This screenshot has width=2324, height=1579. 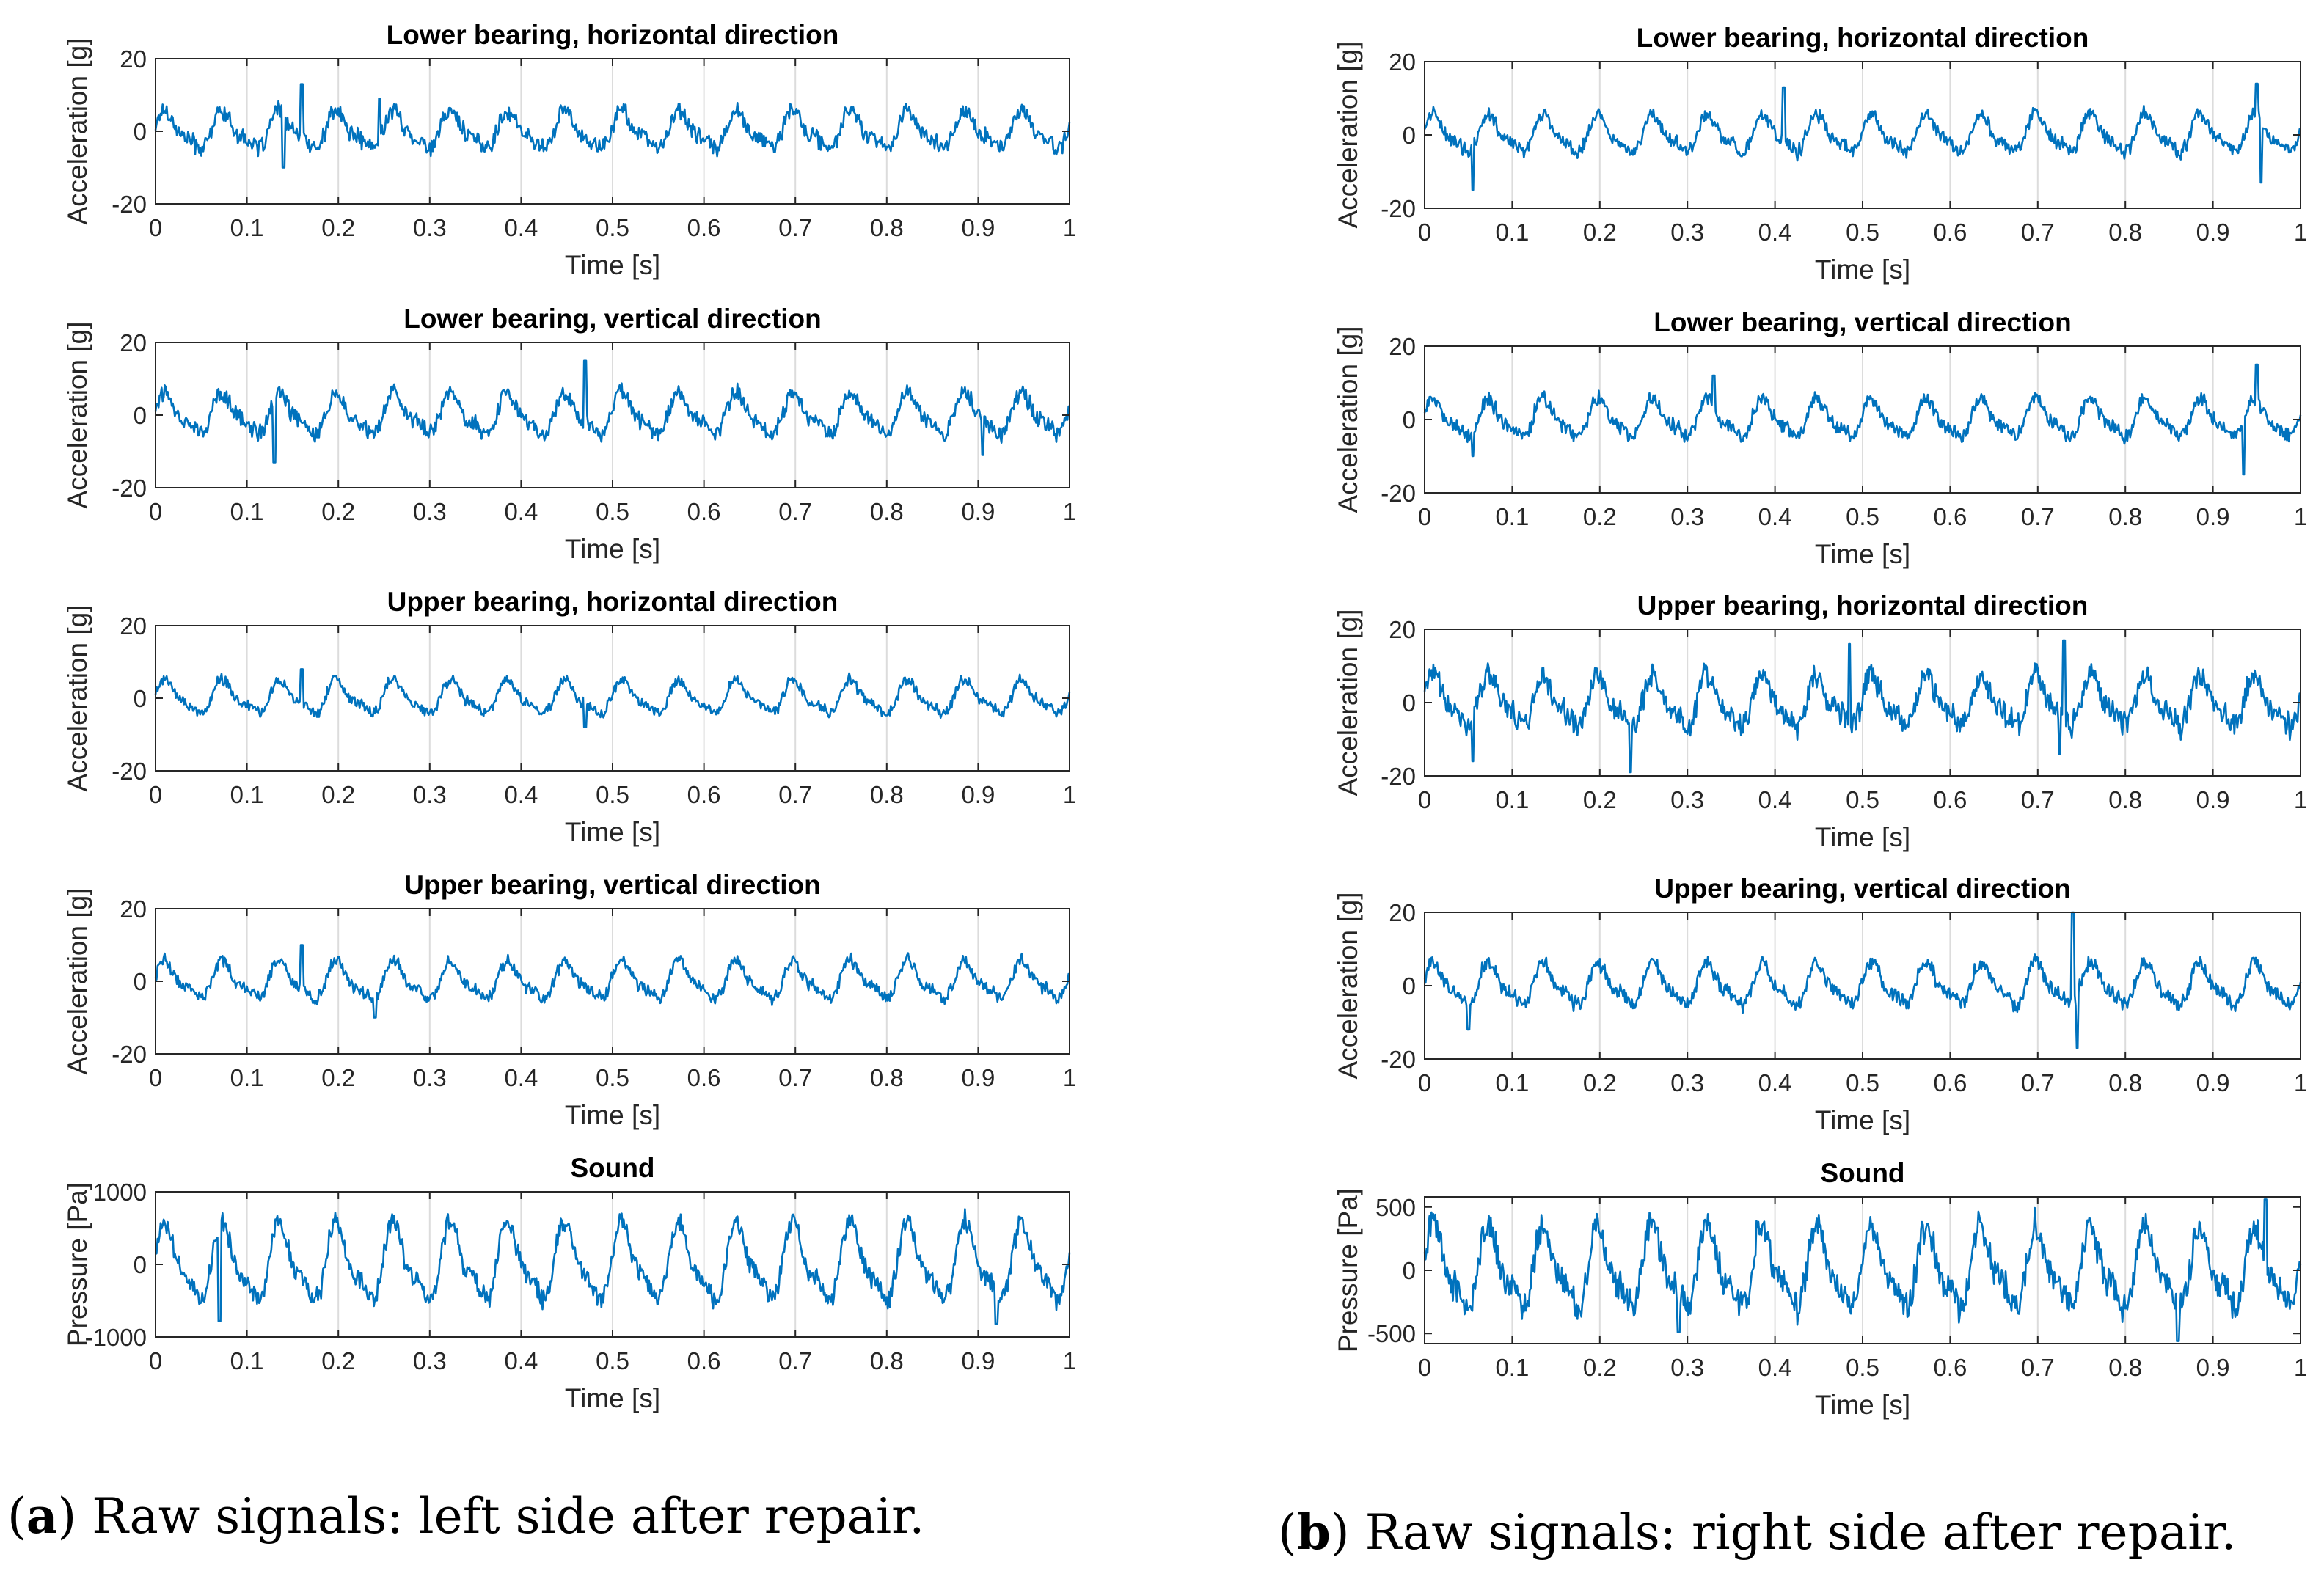 What do you see at coordinates (521, 1077) in the screenshot?
I see `chart-a-3-xtick-label: 0.4` at bounding box center [521, 1077].